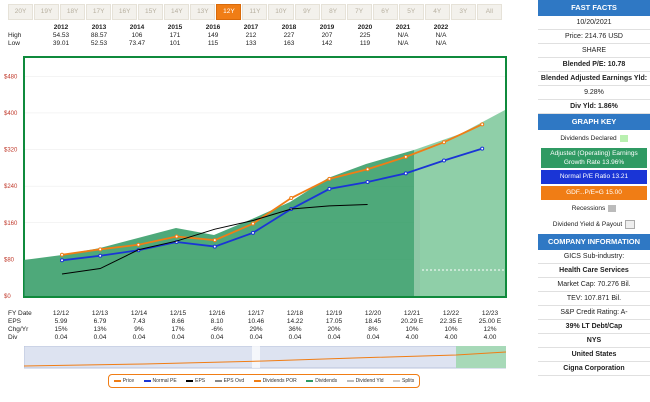 The width and height of the screenshot is (650, 402). I want to click on graph-key-header: GRAPH KEY, so click(594, 122).